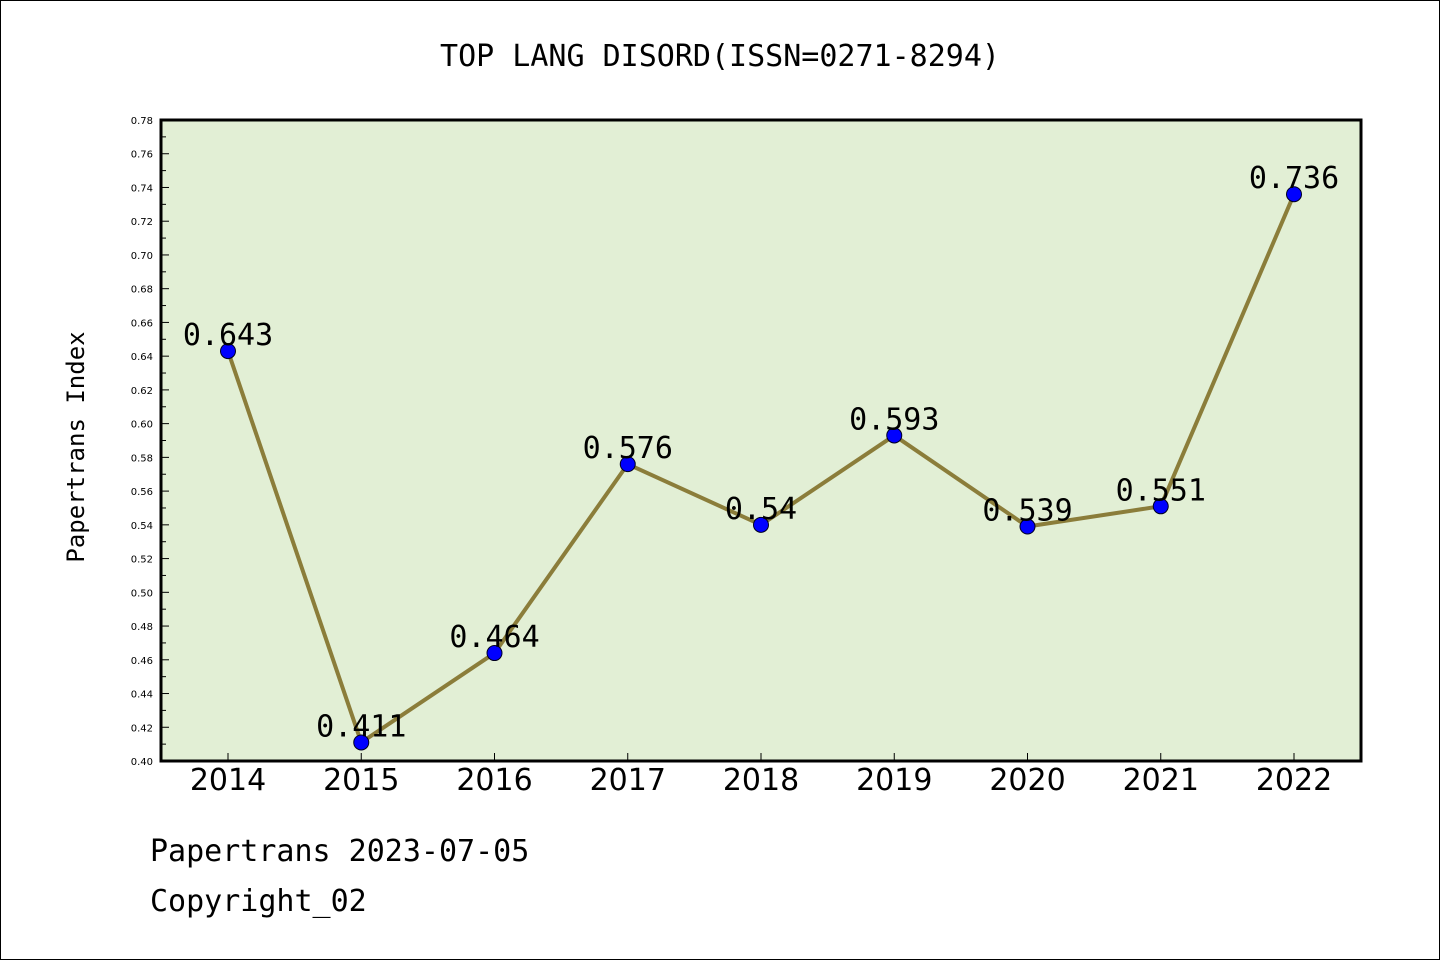 This screenshot has width=1440, height=960. I want to click on y-tick-label: 0.70, so click(142, 256).